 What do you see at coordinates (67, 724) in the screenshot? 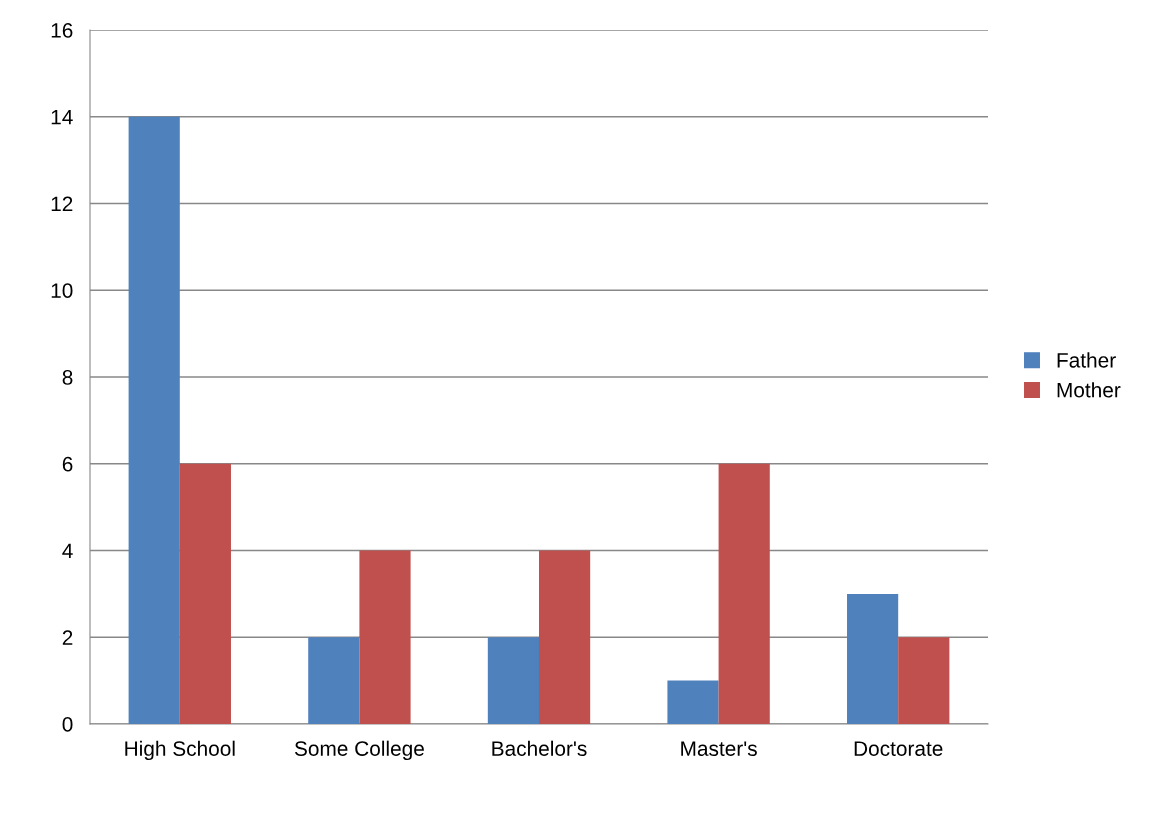
I see `y-tick-label: 0` at bounding box center [67, 724].